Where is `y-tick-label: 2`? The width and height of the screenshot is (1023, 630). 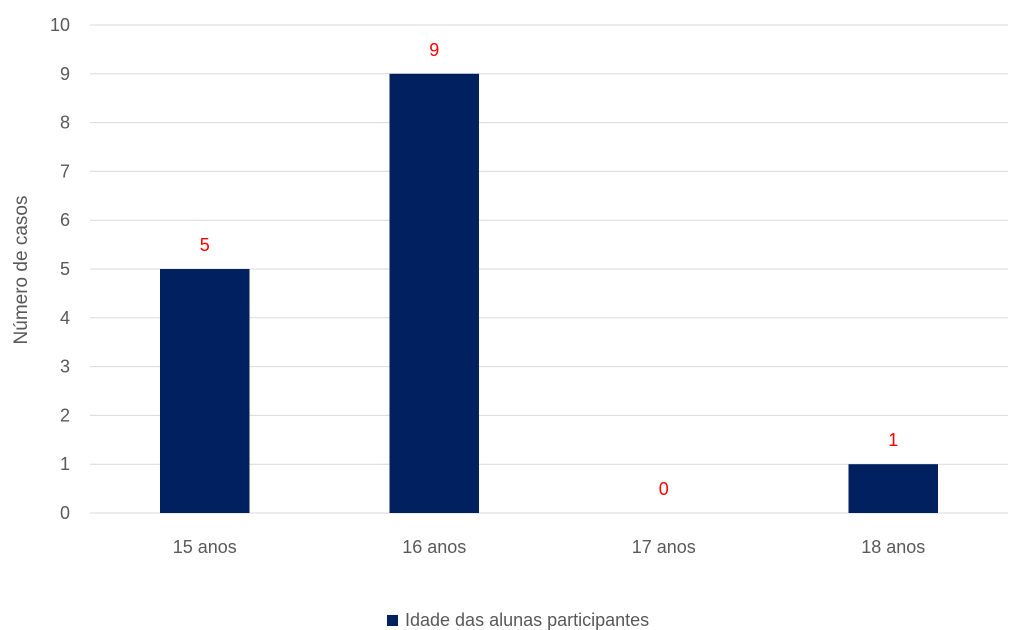 y-tick-label: 2 is located at coordinates (65, 415).